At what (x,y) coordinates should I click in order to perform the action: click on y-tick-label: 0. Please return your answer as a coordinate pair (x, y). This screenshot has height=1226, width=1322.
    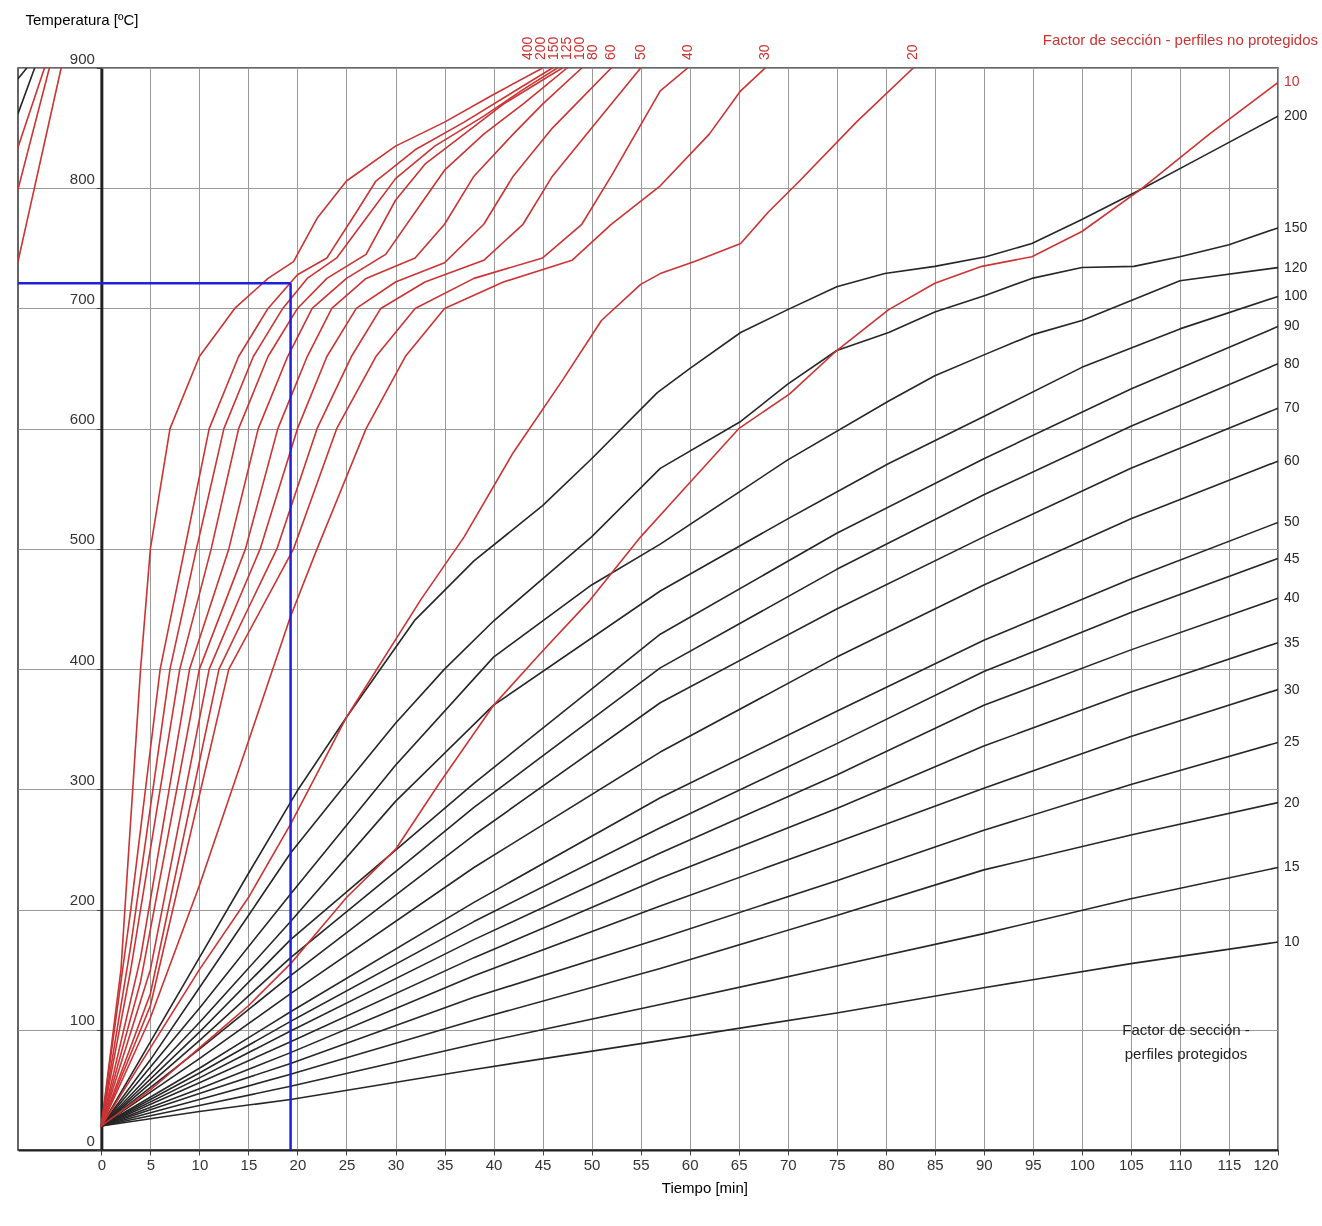
    Looking at the image, I should click on (90, 1140).